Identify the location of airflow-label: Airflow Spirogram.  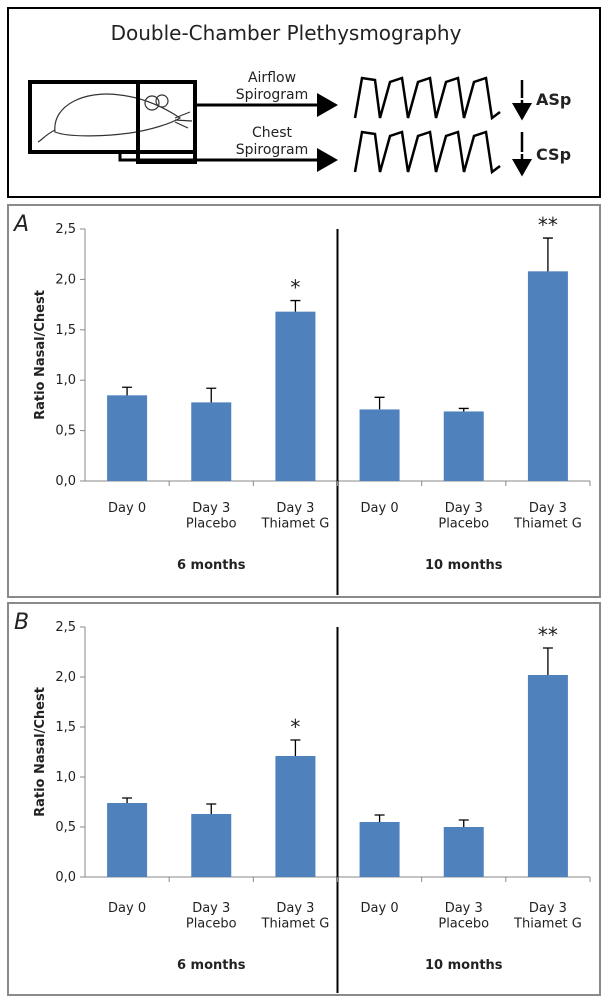
(272, 86).